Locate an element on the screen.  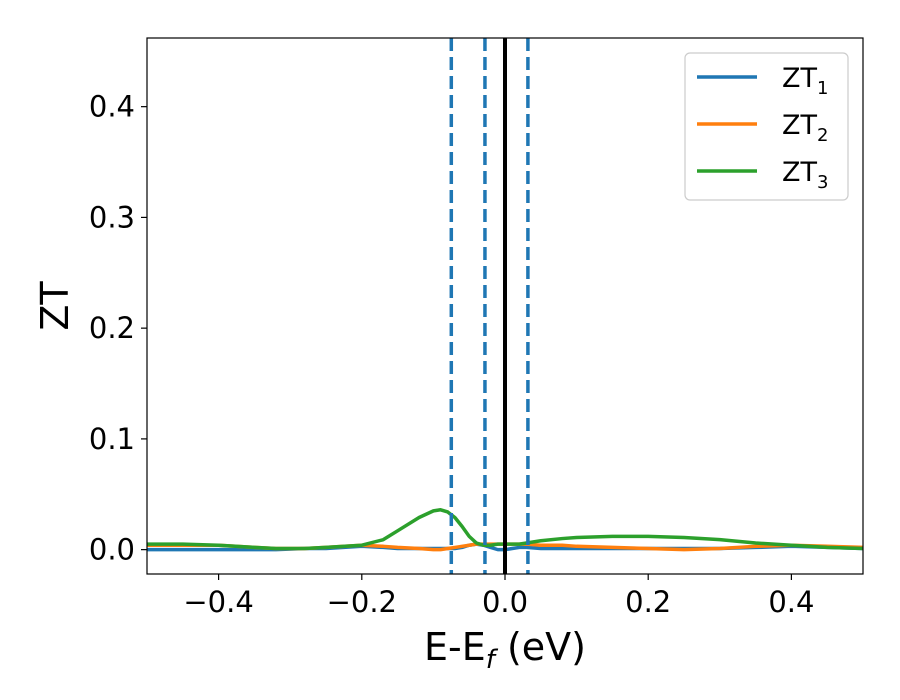
legend-label-zt3: ZT3 is located at coordinates (805, 175).